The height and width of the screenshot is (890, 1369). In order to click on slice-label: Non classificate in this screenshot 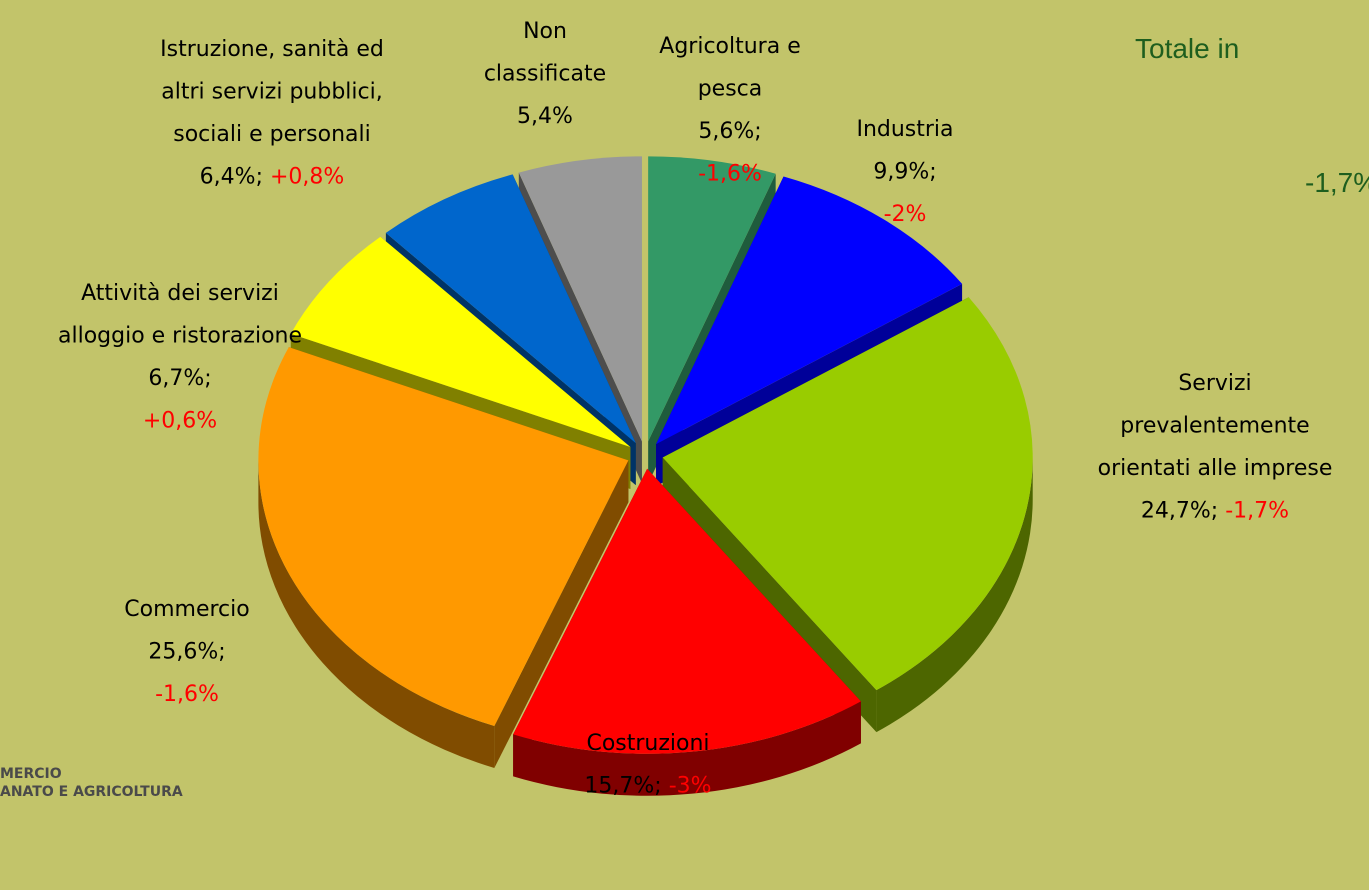, I will do `click(545, 53)`.